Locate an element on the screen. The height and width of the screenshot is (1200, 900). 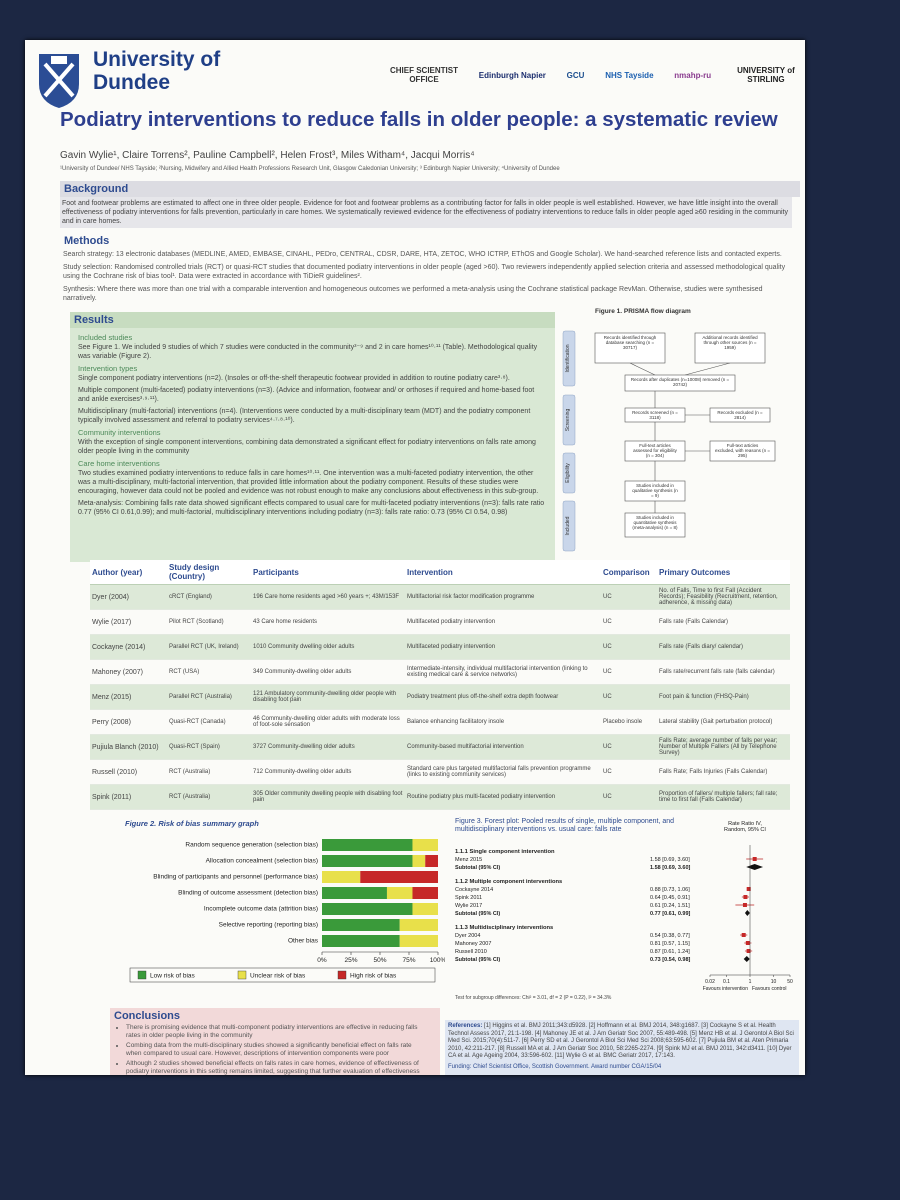
partner-logo: UNIVERSITY of STIRLING is located at coordinates (766, 75).